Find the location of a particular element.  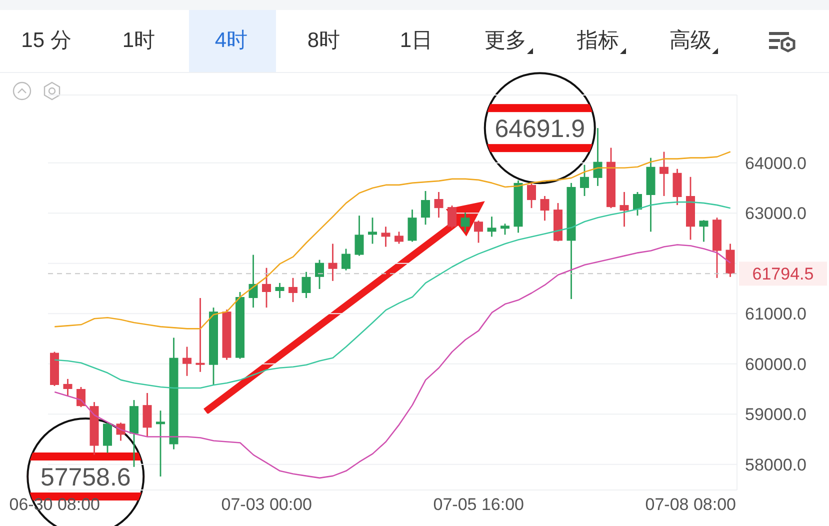

text: 更多 is located at coordinates (505, 40).